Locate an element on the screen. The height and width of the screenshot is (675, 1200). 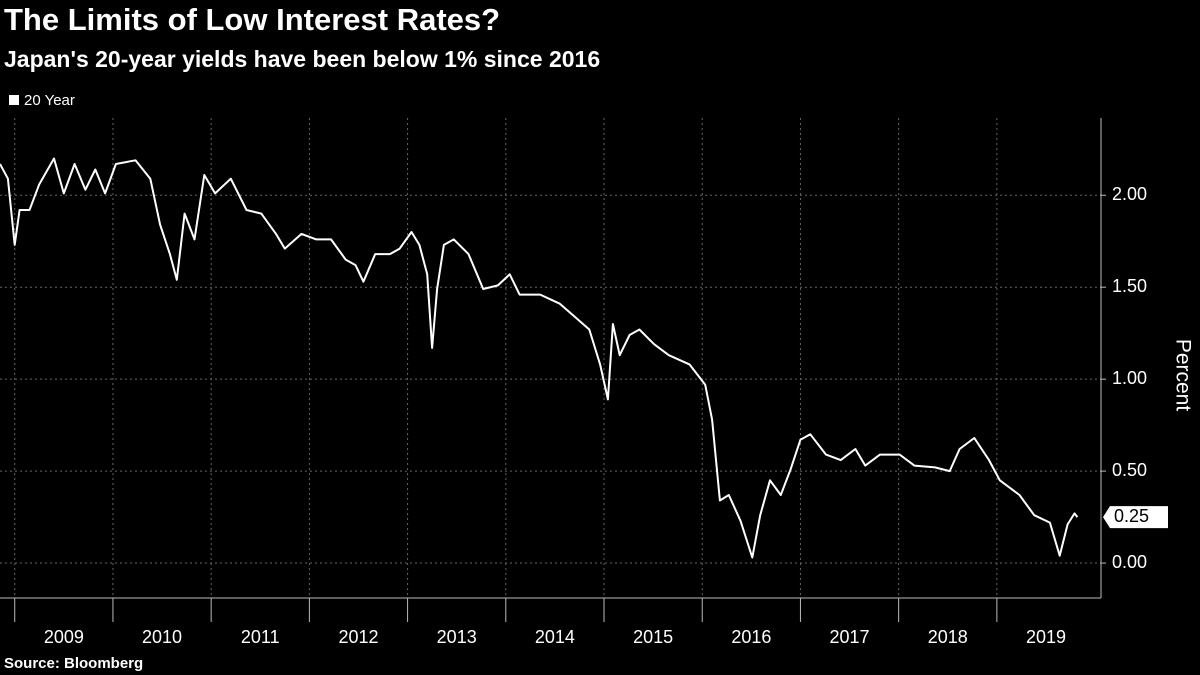
source: Source: Bloomberg is located at coordinates (73, 663).